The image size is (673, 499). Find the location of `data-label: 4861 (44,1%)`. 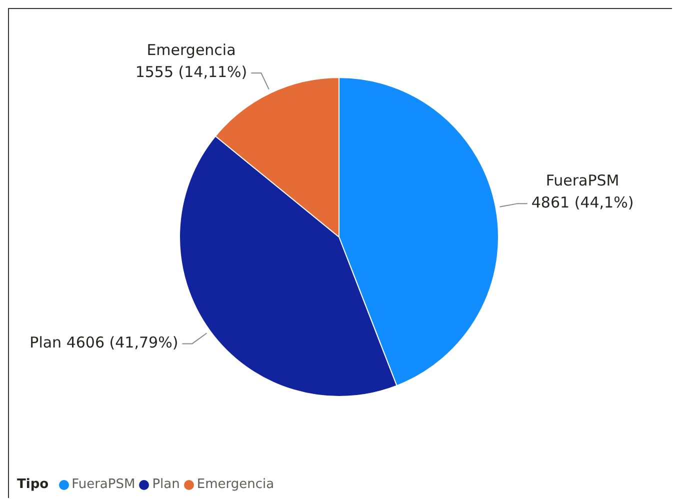

data-label: 4861 (44,1%) is located at coordinates (582, 202).